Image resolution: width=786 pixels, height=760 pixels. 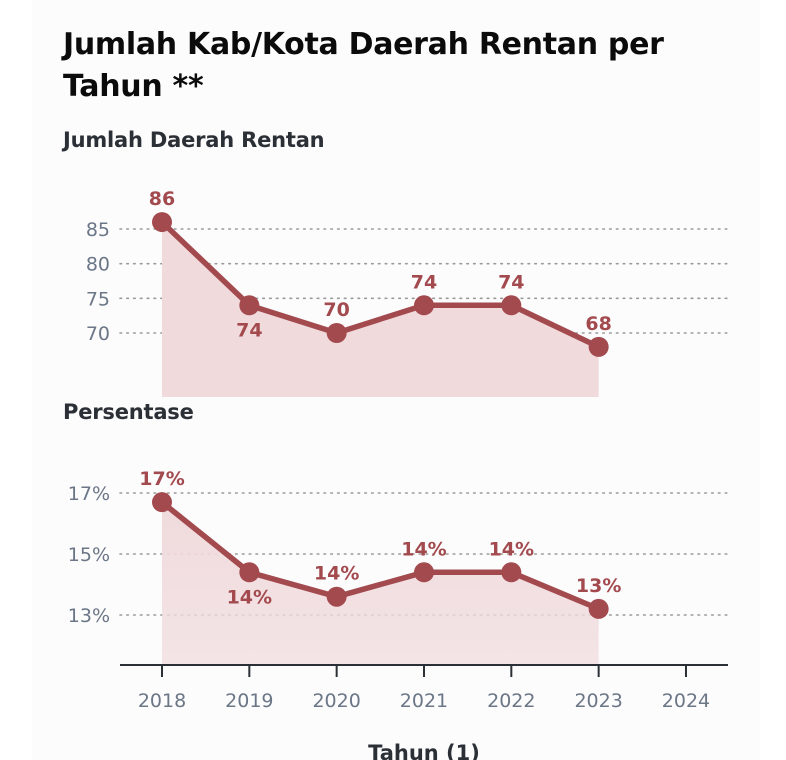 What do you see at coordinates (98, 334) in the screenshot?
I see `y-tick-label: 70` at bounding box center [98, 334].